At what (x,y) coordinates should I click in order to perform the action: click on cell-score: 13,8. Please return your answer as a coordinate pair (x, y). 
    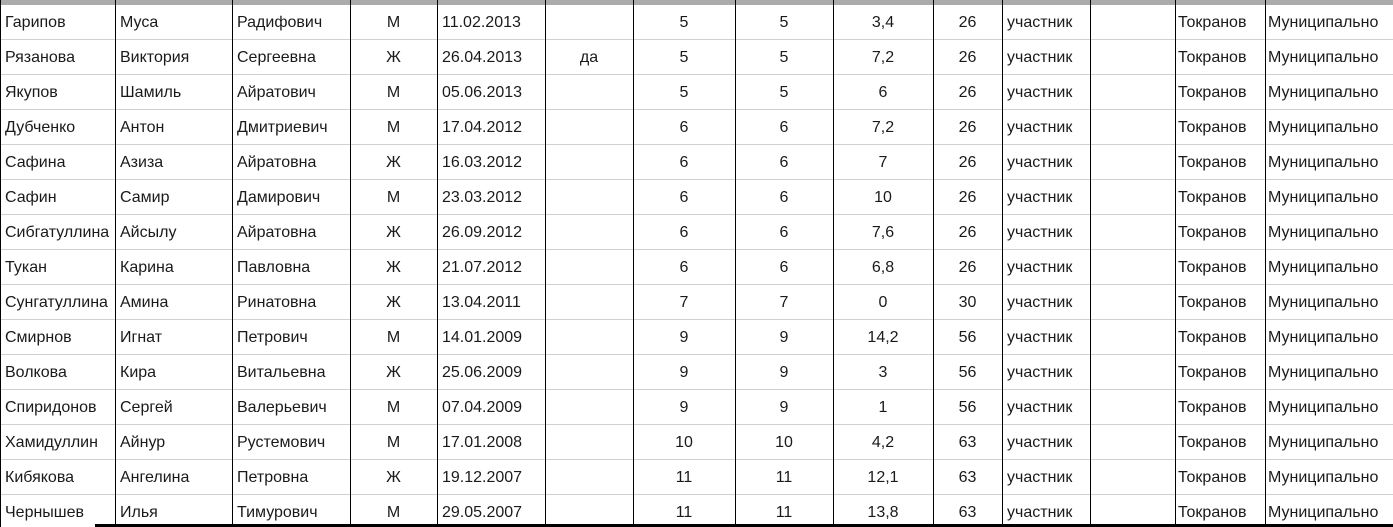
    Looking at the image, I should click on (883, 512).